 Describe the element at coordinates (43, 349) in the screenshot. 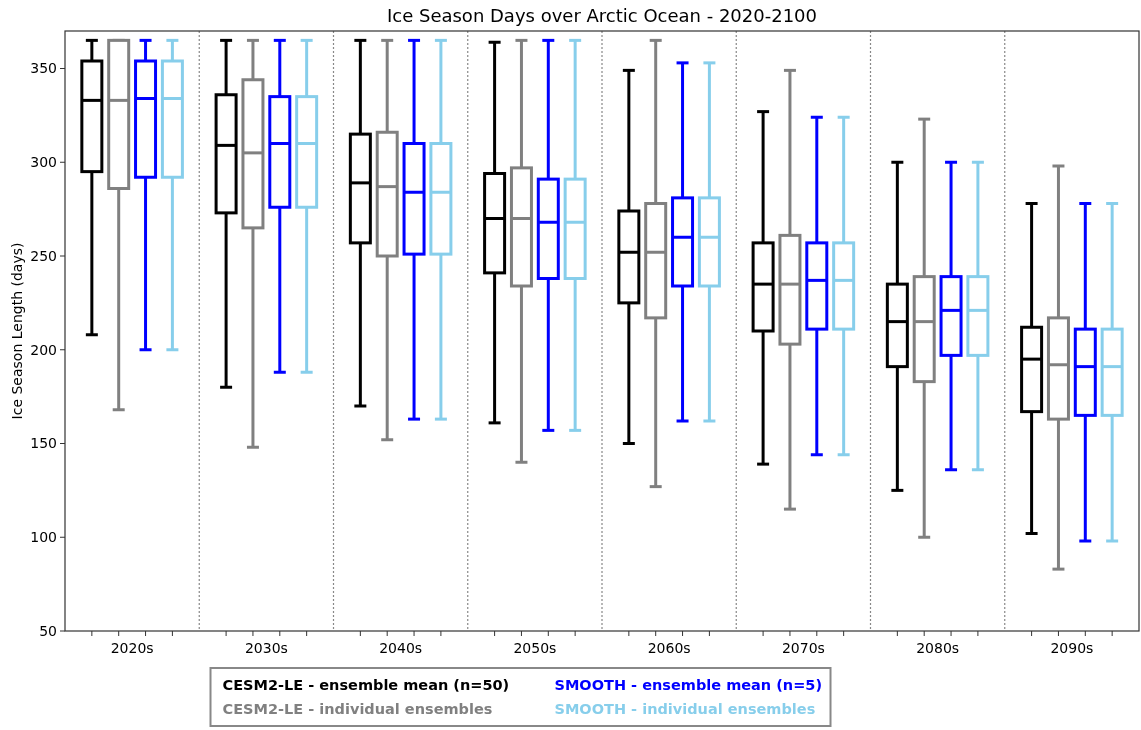

I see `y-tick-label: 200` at that location.